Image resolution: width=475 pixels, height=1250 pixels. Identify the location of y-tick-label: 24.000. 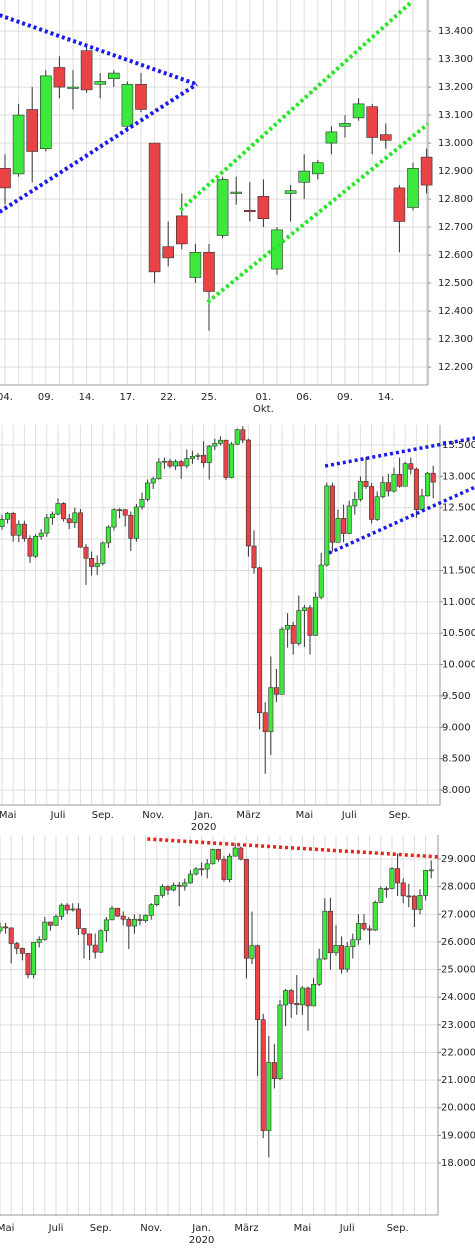
(458, 997).